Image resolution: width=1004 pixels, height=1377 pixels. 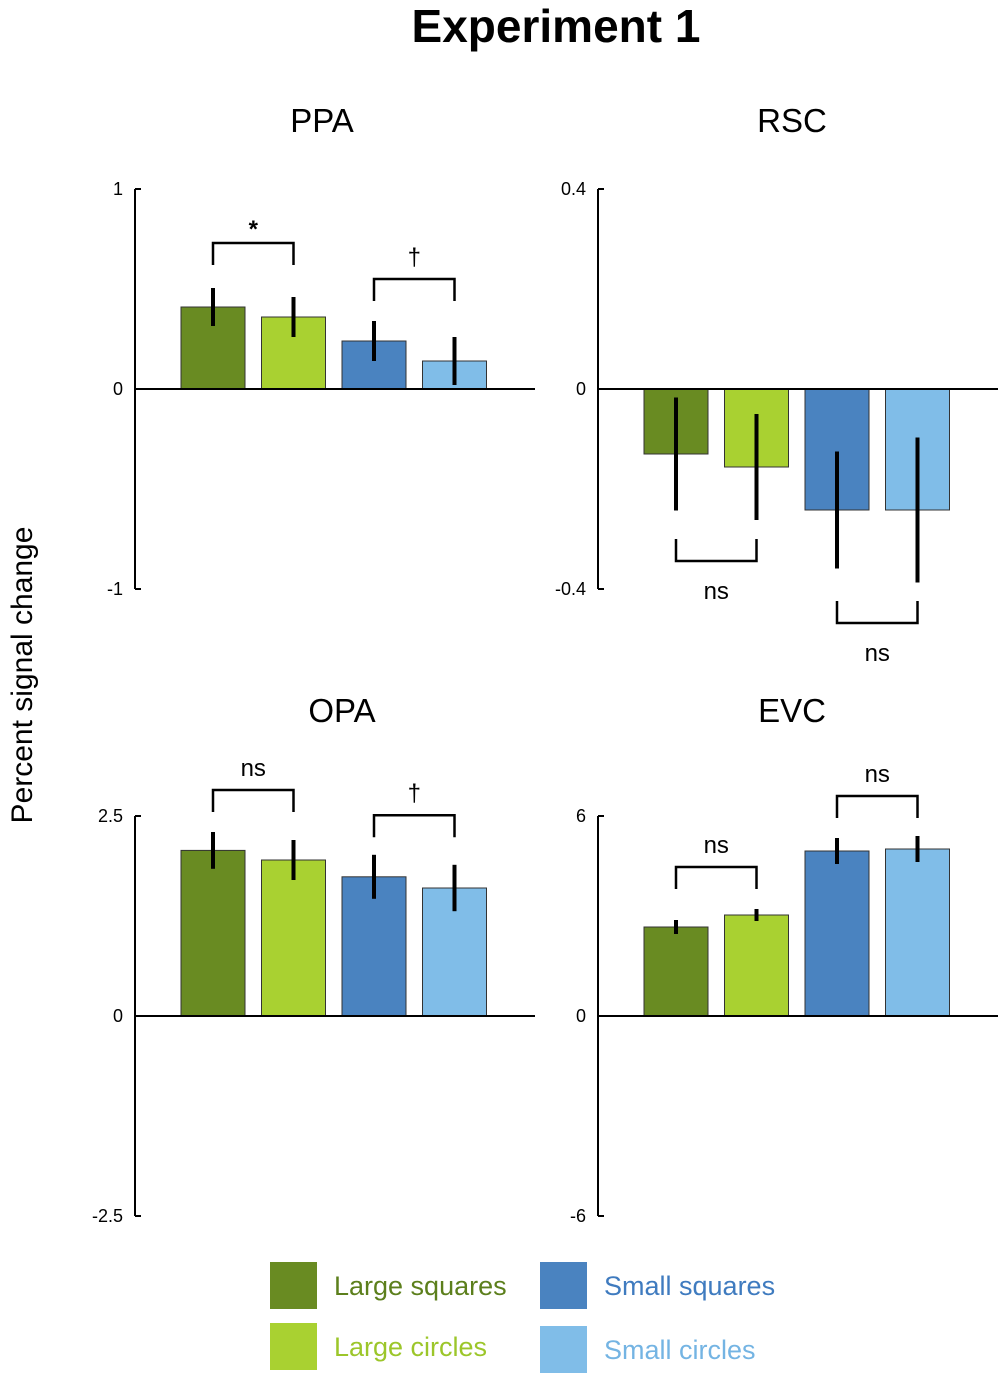 I want to click on y-tick-label: 1, so click(x=118, y=189).